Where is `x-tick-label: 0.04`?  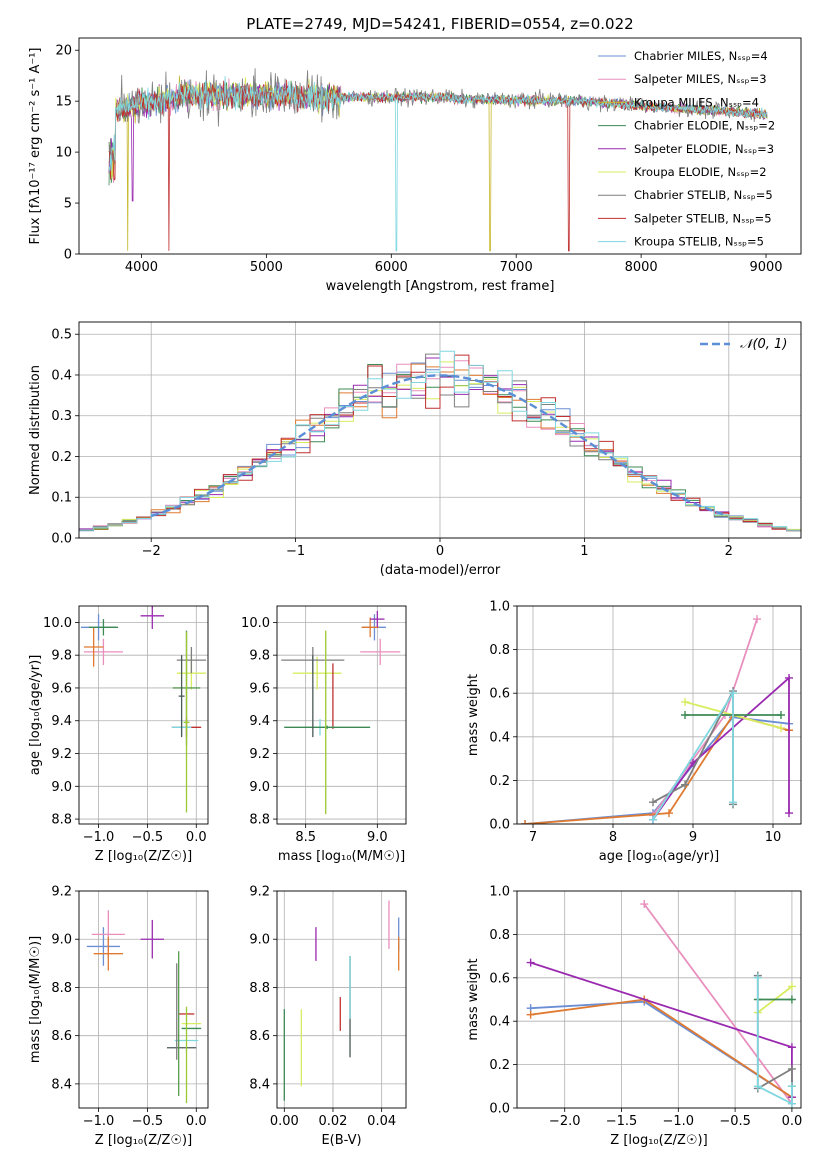 x-tick-label: 0.04 is located at coordinates (381, 1121).